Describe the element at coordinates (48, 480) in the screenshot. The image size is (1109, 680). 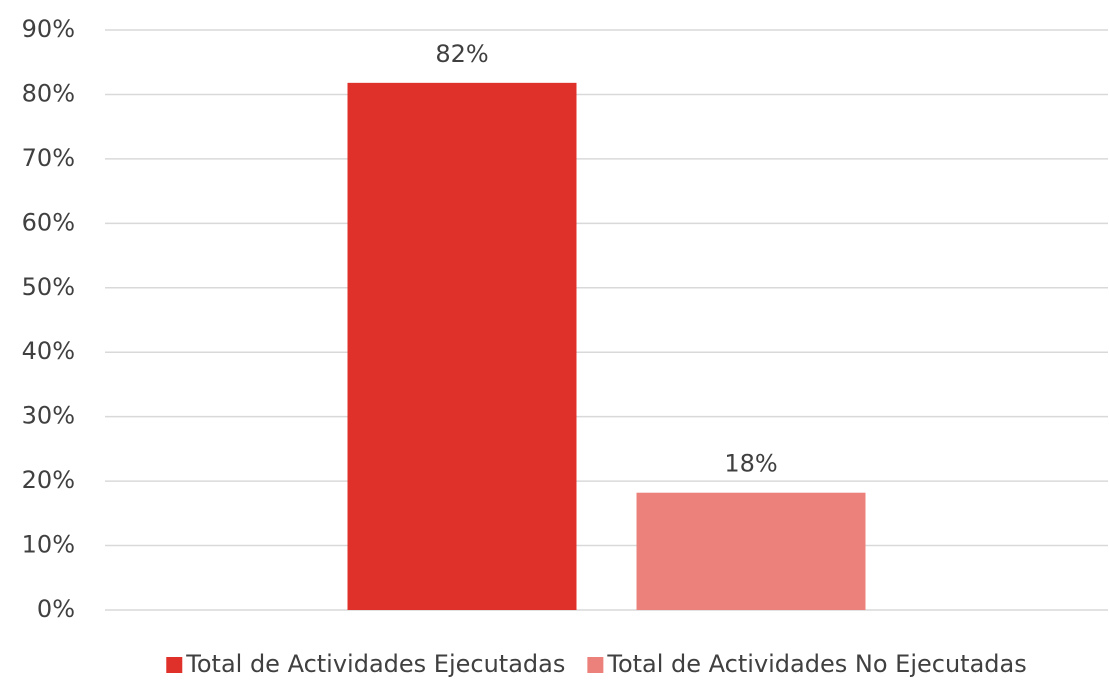
I see `y-tick-label: 20%` at that location.